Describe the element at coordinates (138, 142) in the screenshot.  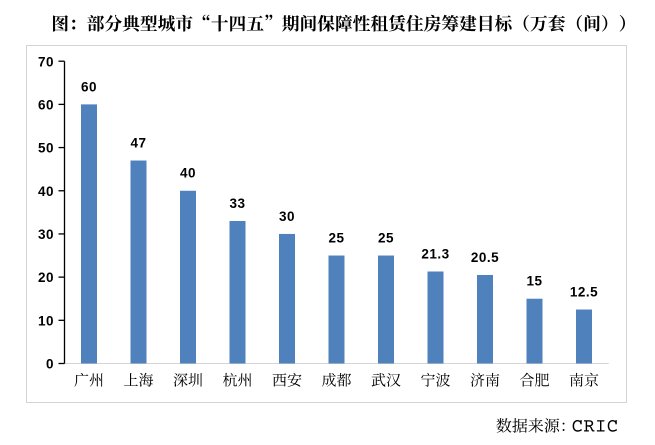
I see `svg-text: 47` at that location.